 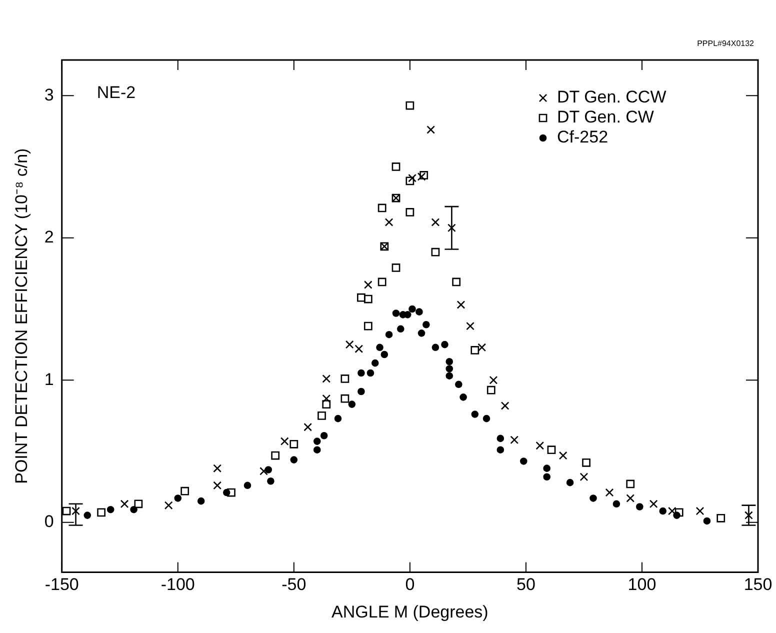 What do you see at coordinates (642, 584) in the screenshot?
I see `x-tick-label: 100` at bounding box center [642, 584].